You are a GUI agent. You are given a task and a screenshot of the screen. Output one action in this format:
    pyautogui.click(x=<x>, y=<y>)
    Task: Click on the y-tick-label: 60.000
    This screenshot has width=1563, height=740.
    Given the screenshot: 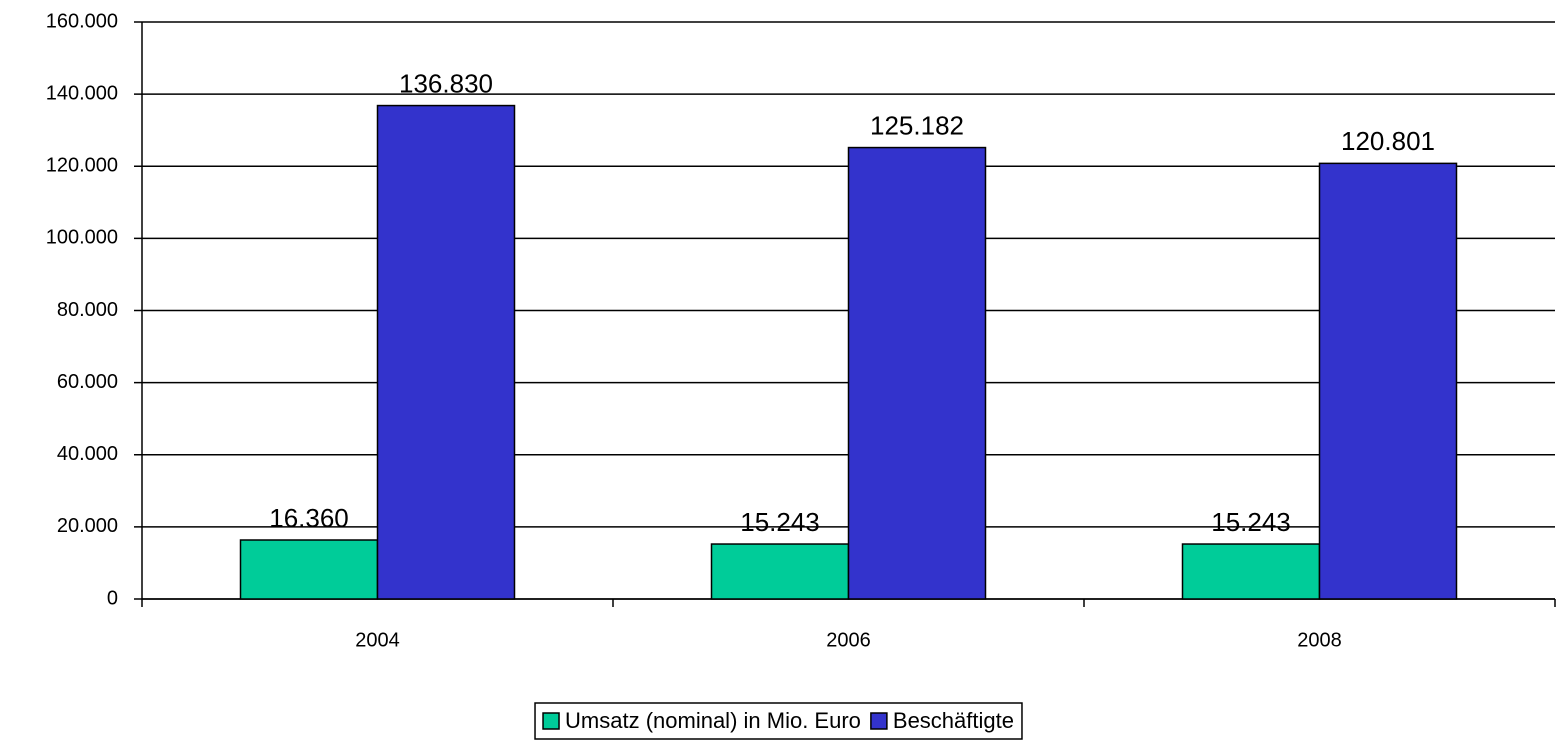 What is the action you would take?
    pyautogui.click(x=87, y=382)
    